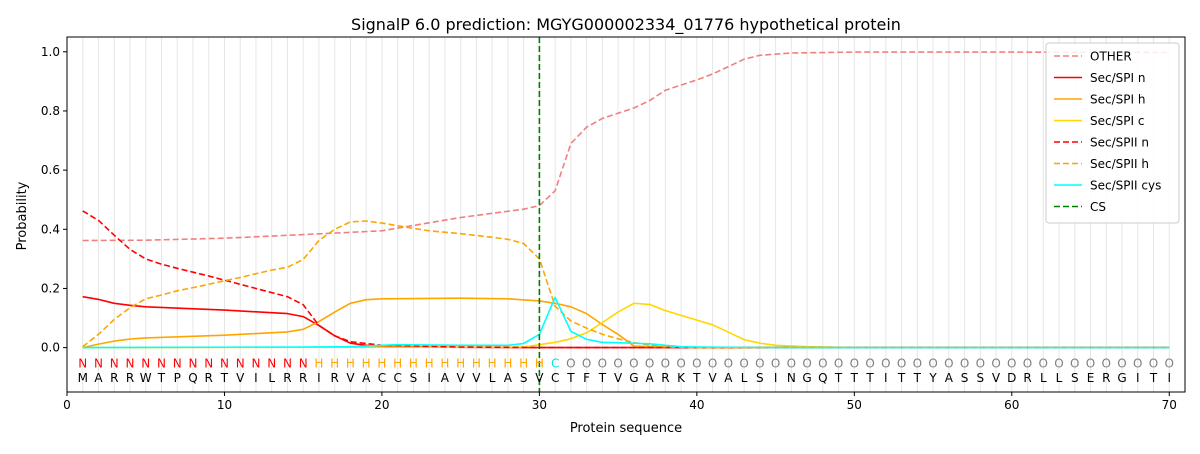 This screenshot has width=1200, height=454. What do you see at coordinates (1117, 121) in the screenshot?
I see `legend-label: Sec/SPI c` at bounding box center [1117, 121].